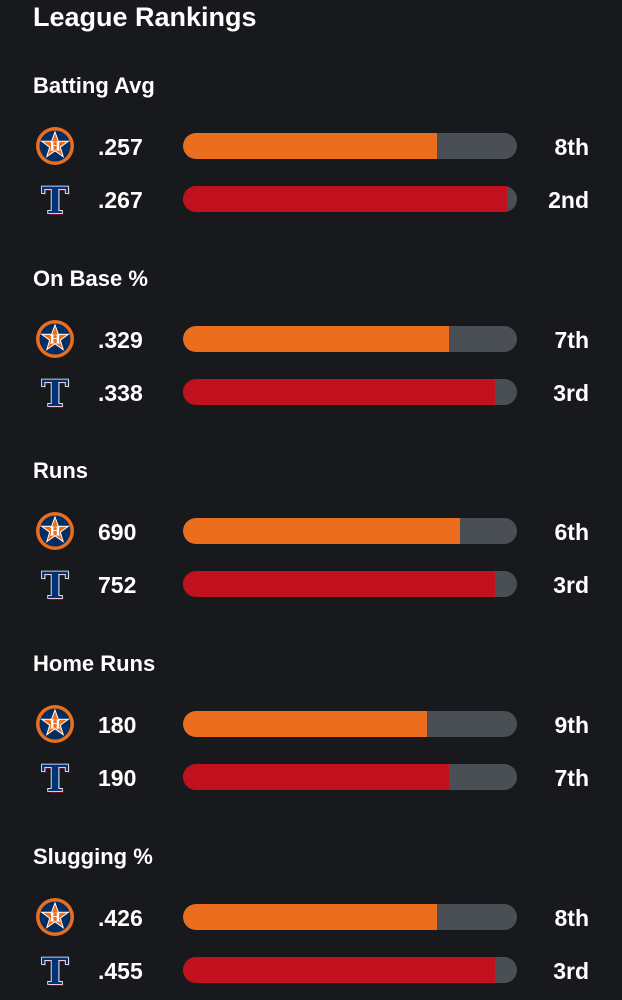  I want to click on section-title: Slugging %, so click(93, 856).